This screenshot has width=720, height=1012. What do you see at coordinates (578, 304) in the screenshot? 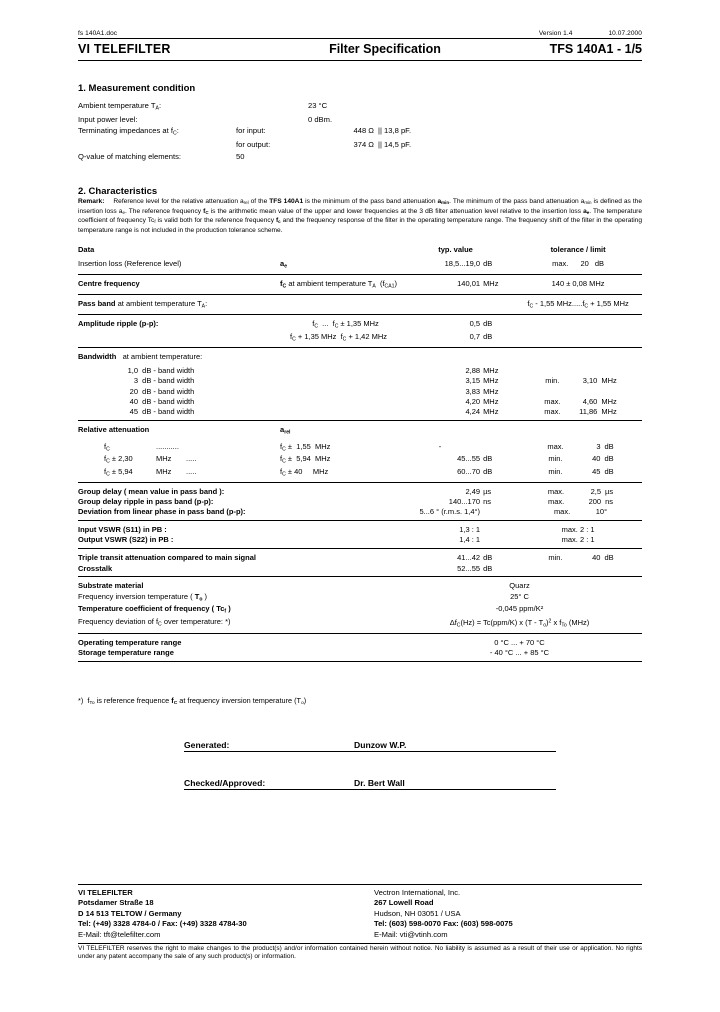
I see `row-limit: fC - 1,55 MHz.....fC + 1,55 MHz` at bounding box center [578, 304].